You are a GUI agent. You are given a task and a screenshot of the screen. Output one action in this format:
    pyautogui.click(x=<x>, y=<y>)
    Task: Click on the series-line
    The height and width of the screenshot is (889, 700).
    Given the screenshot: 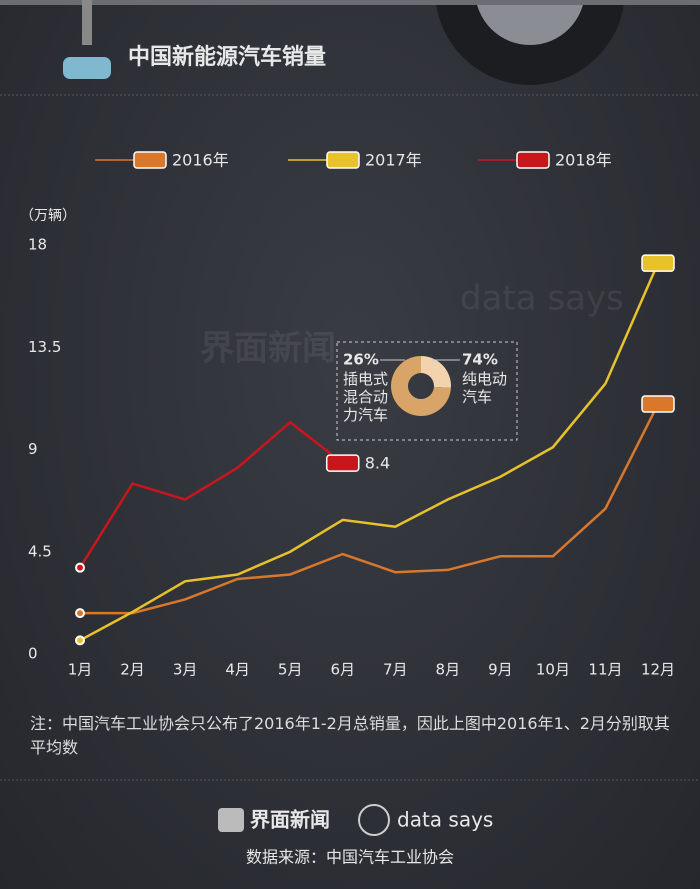 What is the action you would take?
    pyautogui.click(x=211, y=494)
    